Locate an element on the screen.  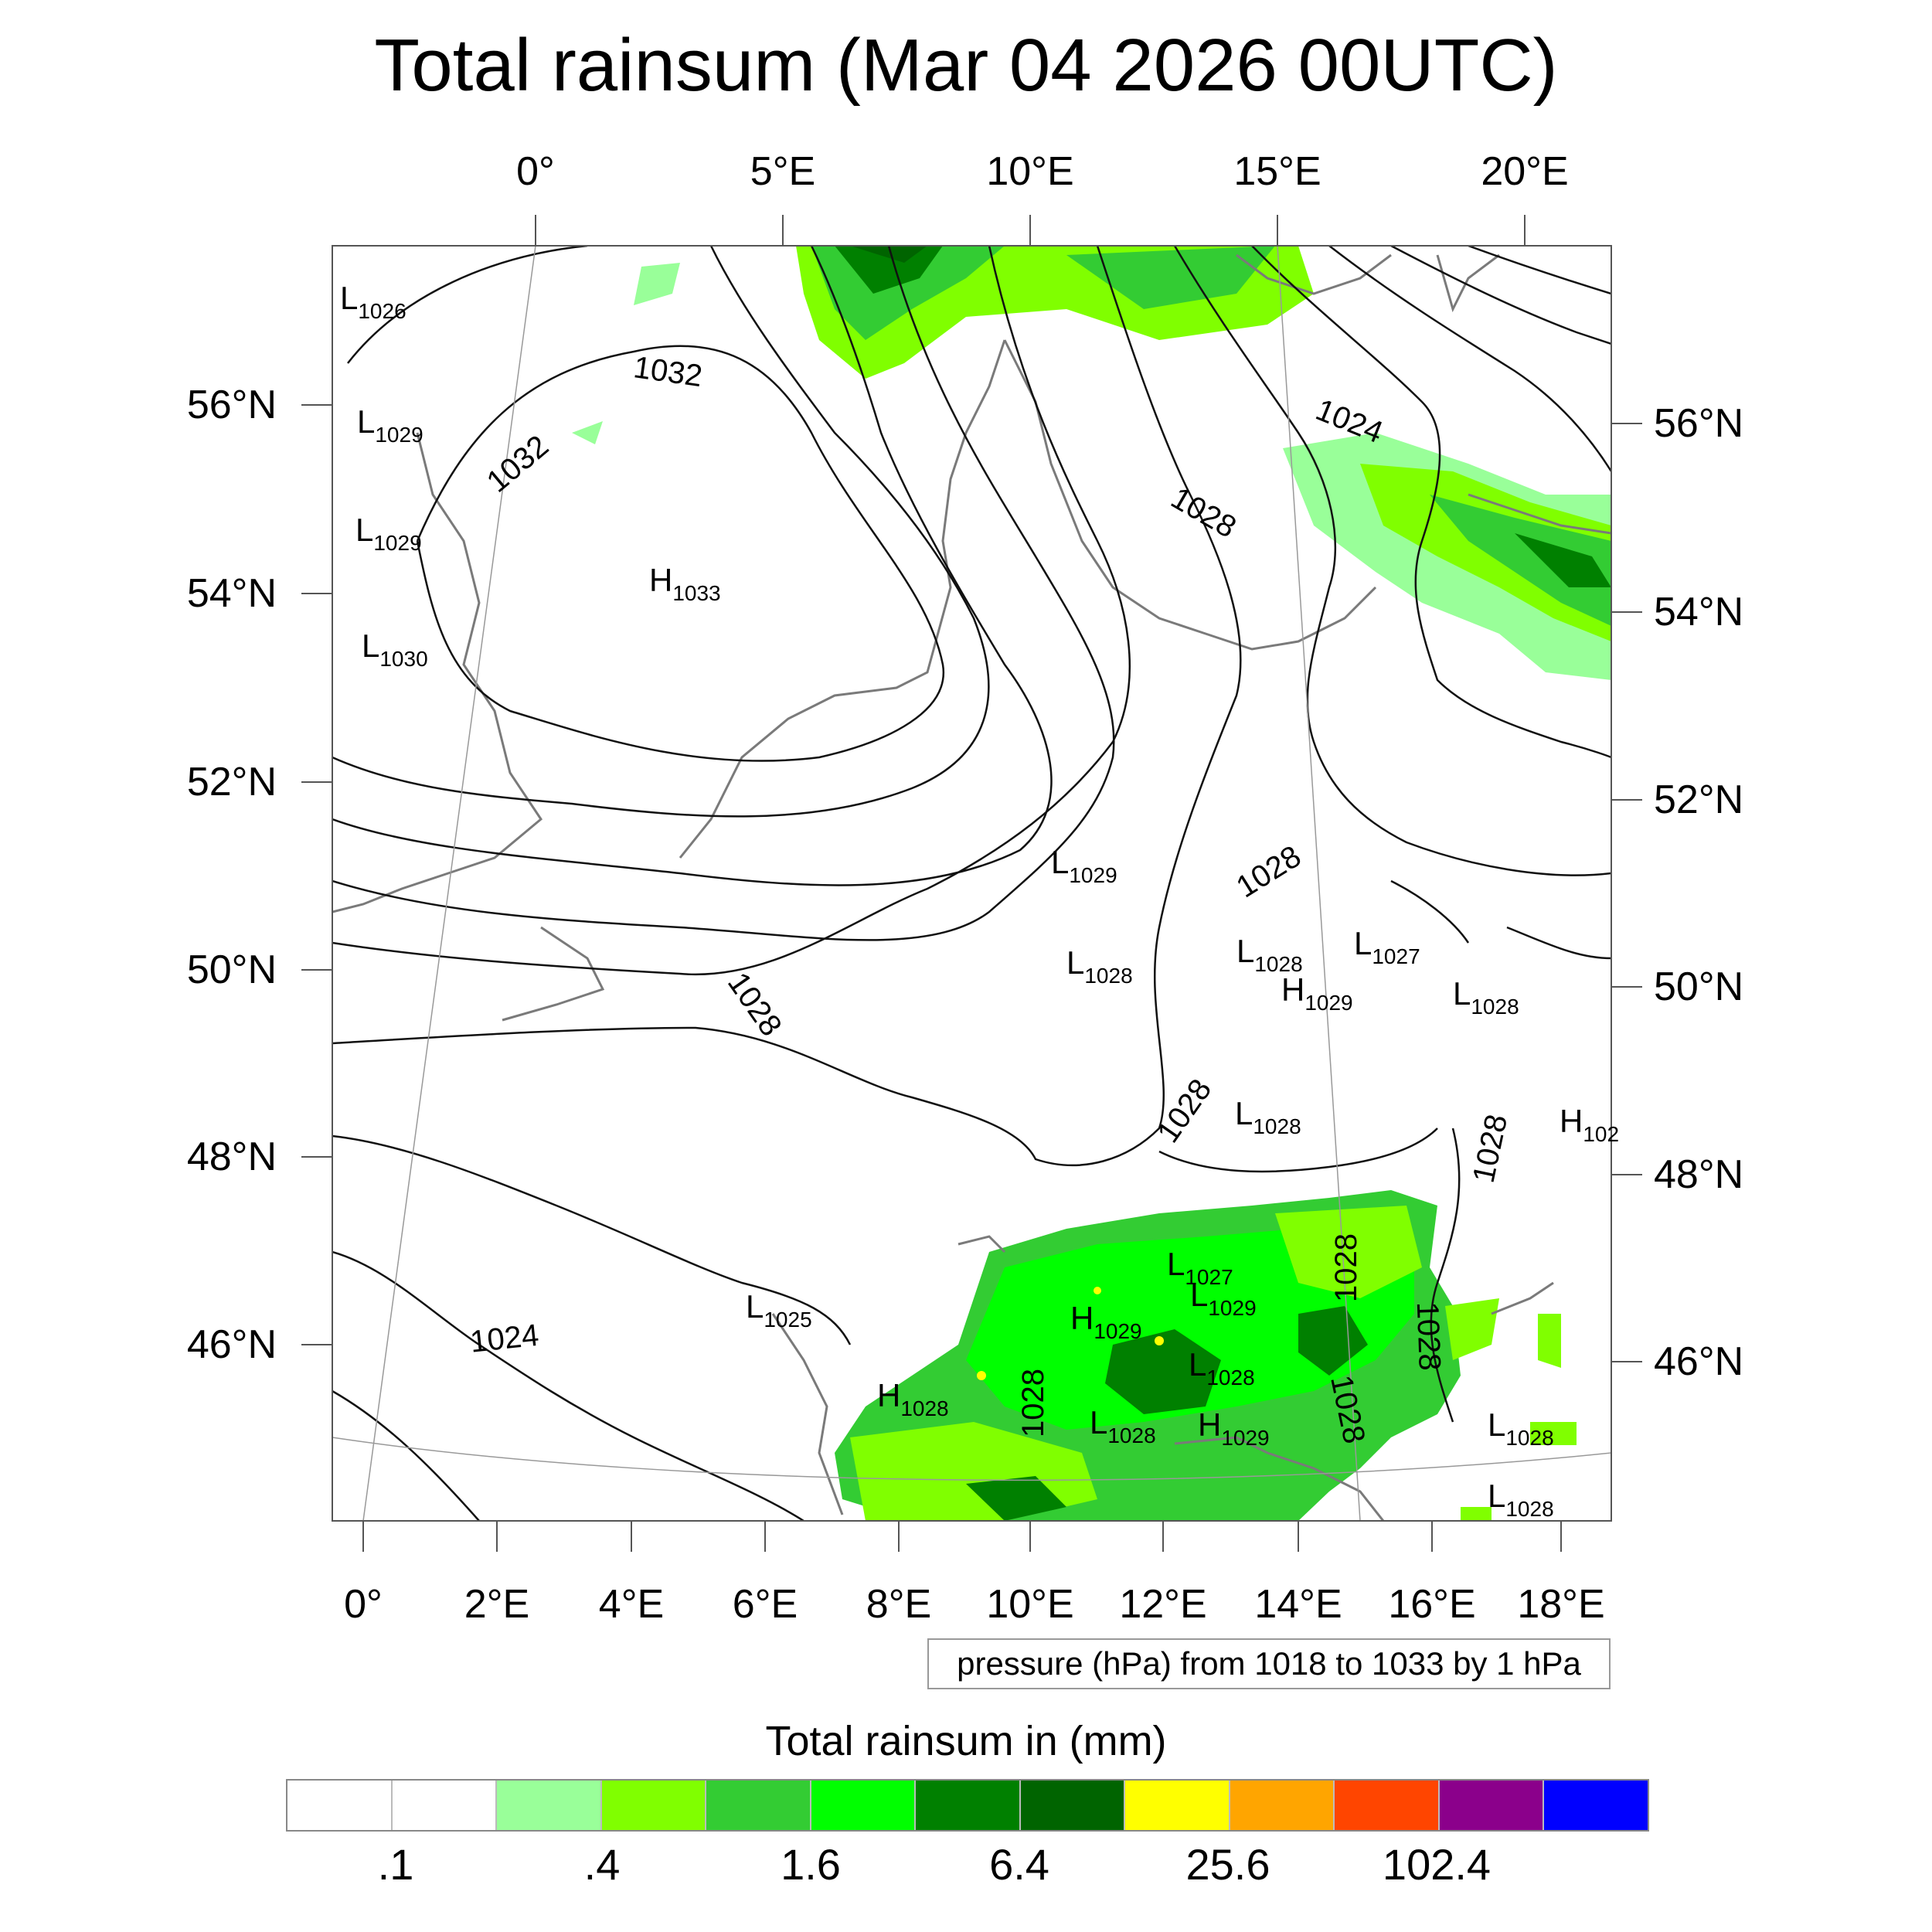
isobar-label: 1024 is located at coordinates (504, 1339).